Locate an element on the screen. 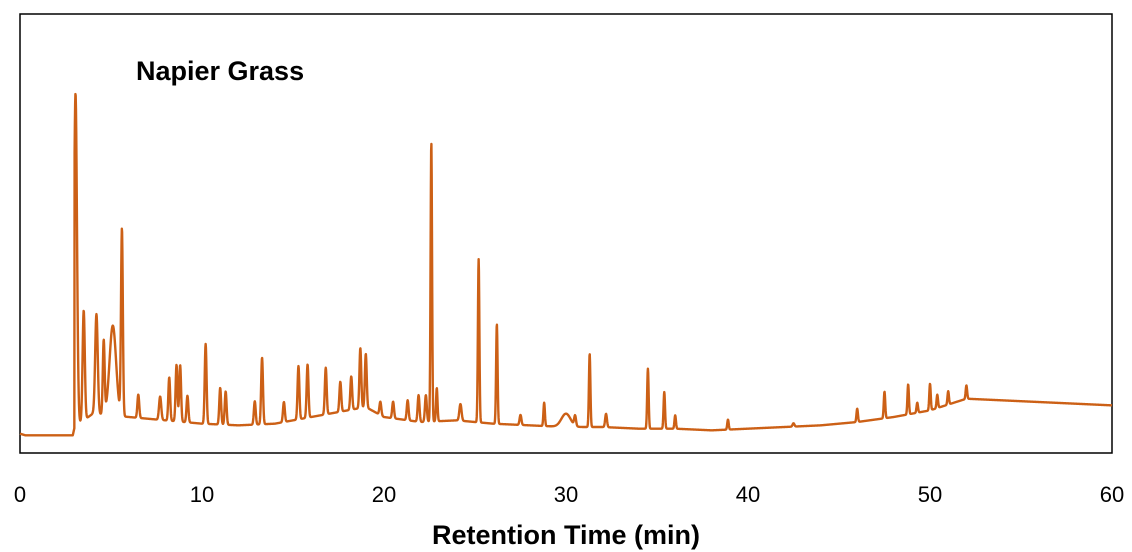 The height and width of the screenshot is (552, 1132). x-axis-title: Retention Time (min) is located at coordinates (566, 535).